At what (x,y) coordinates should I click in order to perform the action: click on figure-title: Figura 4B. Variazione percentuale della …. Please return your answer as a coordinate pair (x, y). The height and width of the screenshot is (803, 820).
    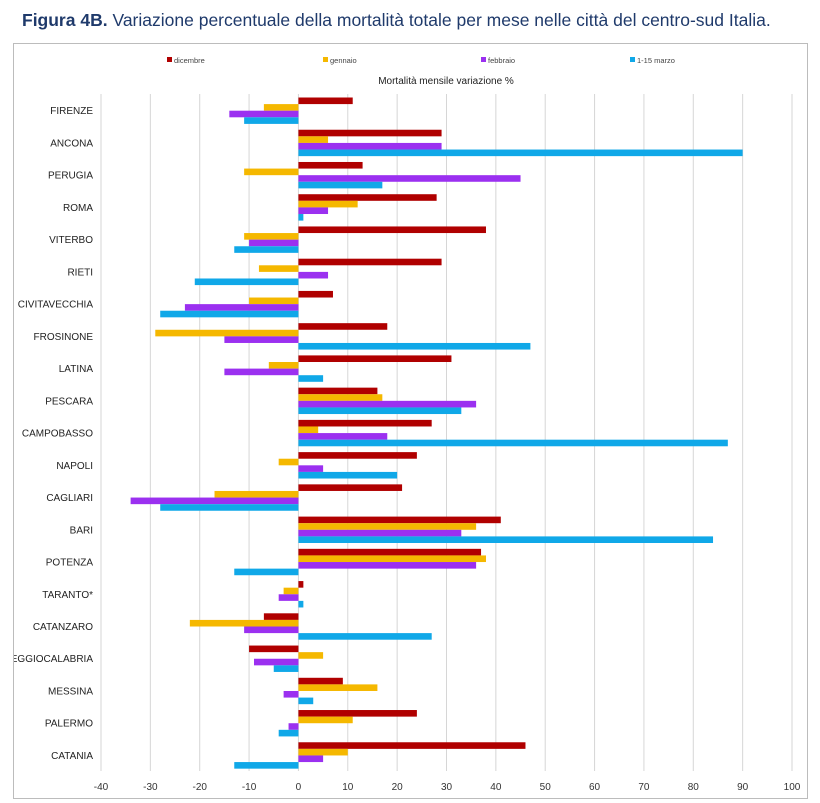
    Looking at the image, I should click on (396, 20).